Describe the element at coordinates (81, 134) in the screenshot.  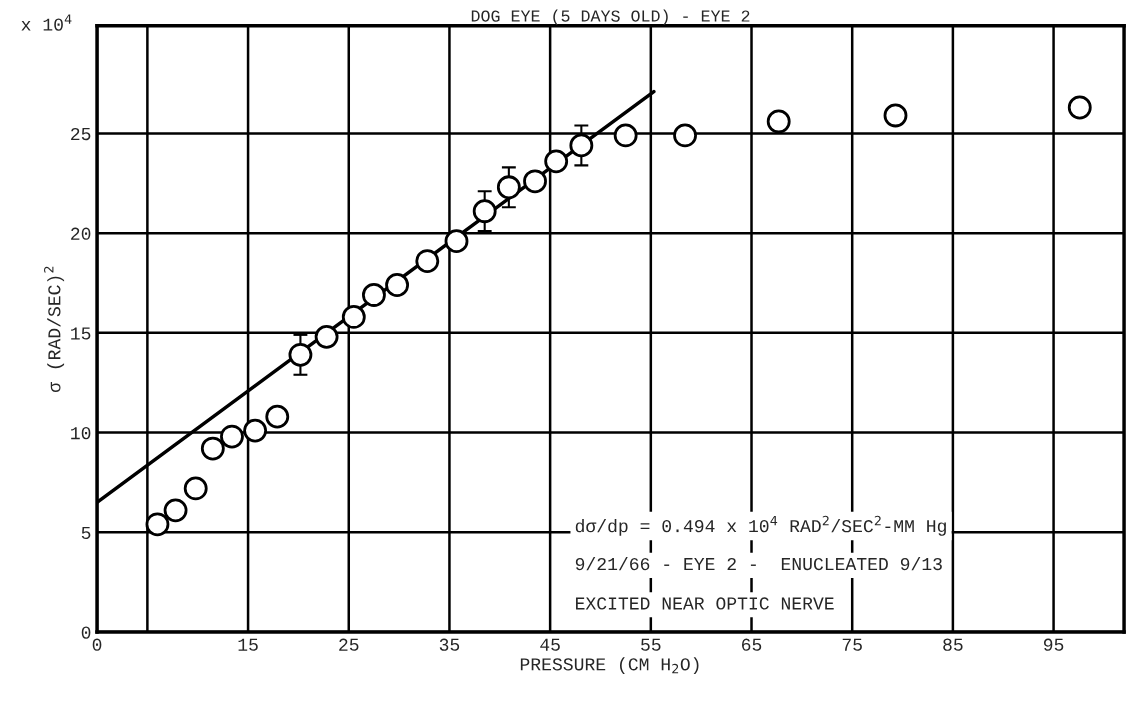
I see `y-tick-label: 25` at that location.